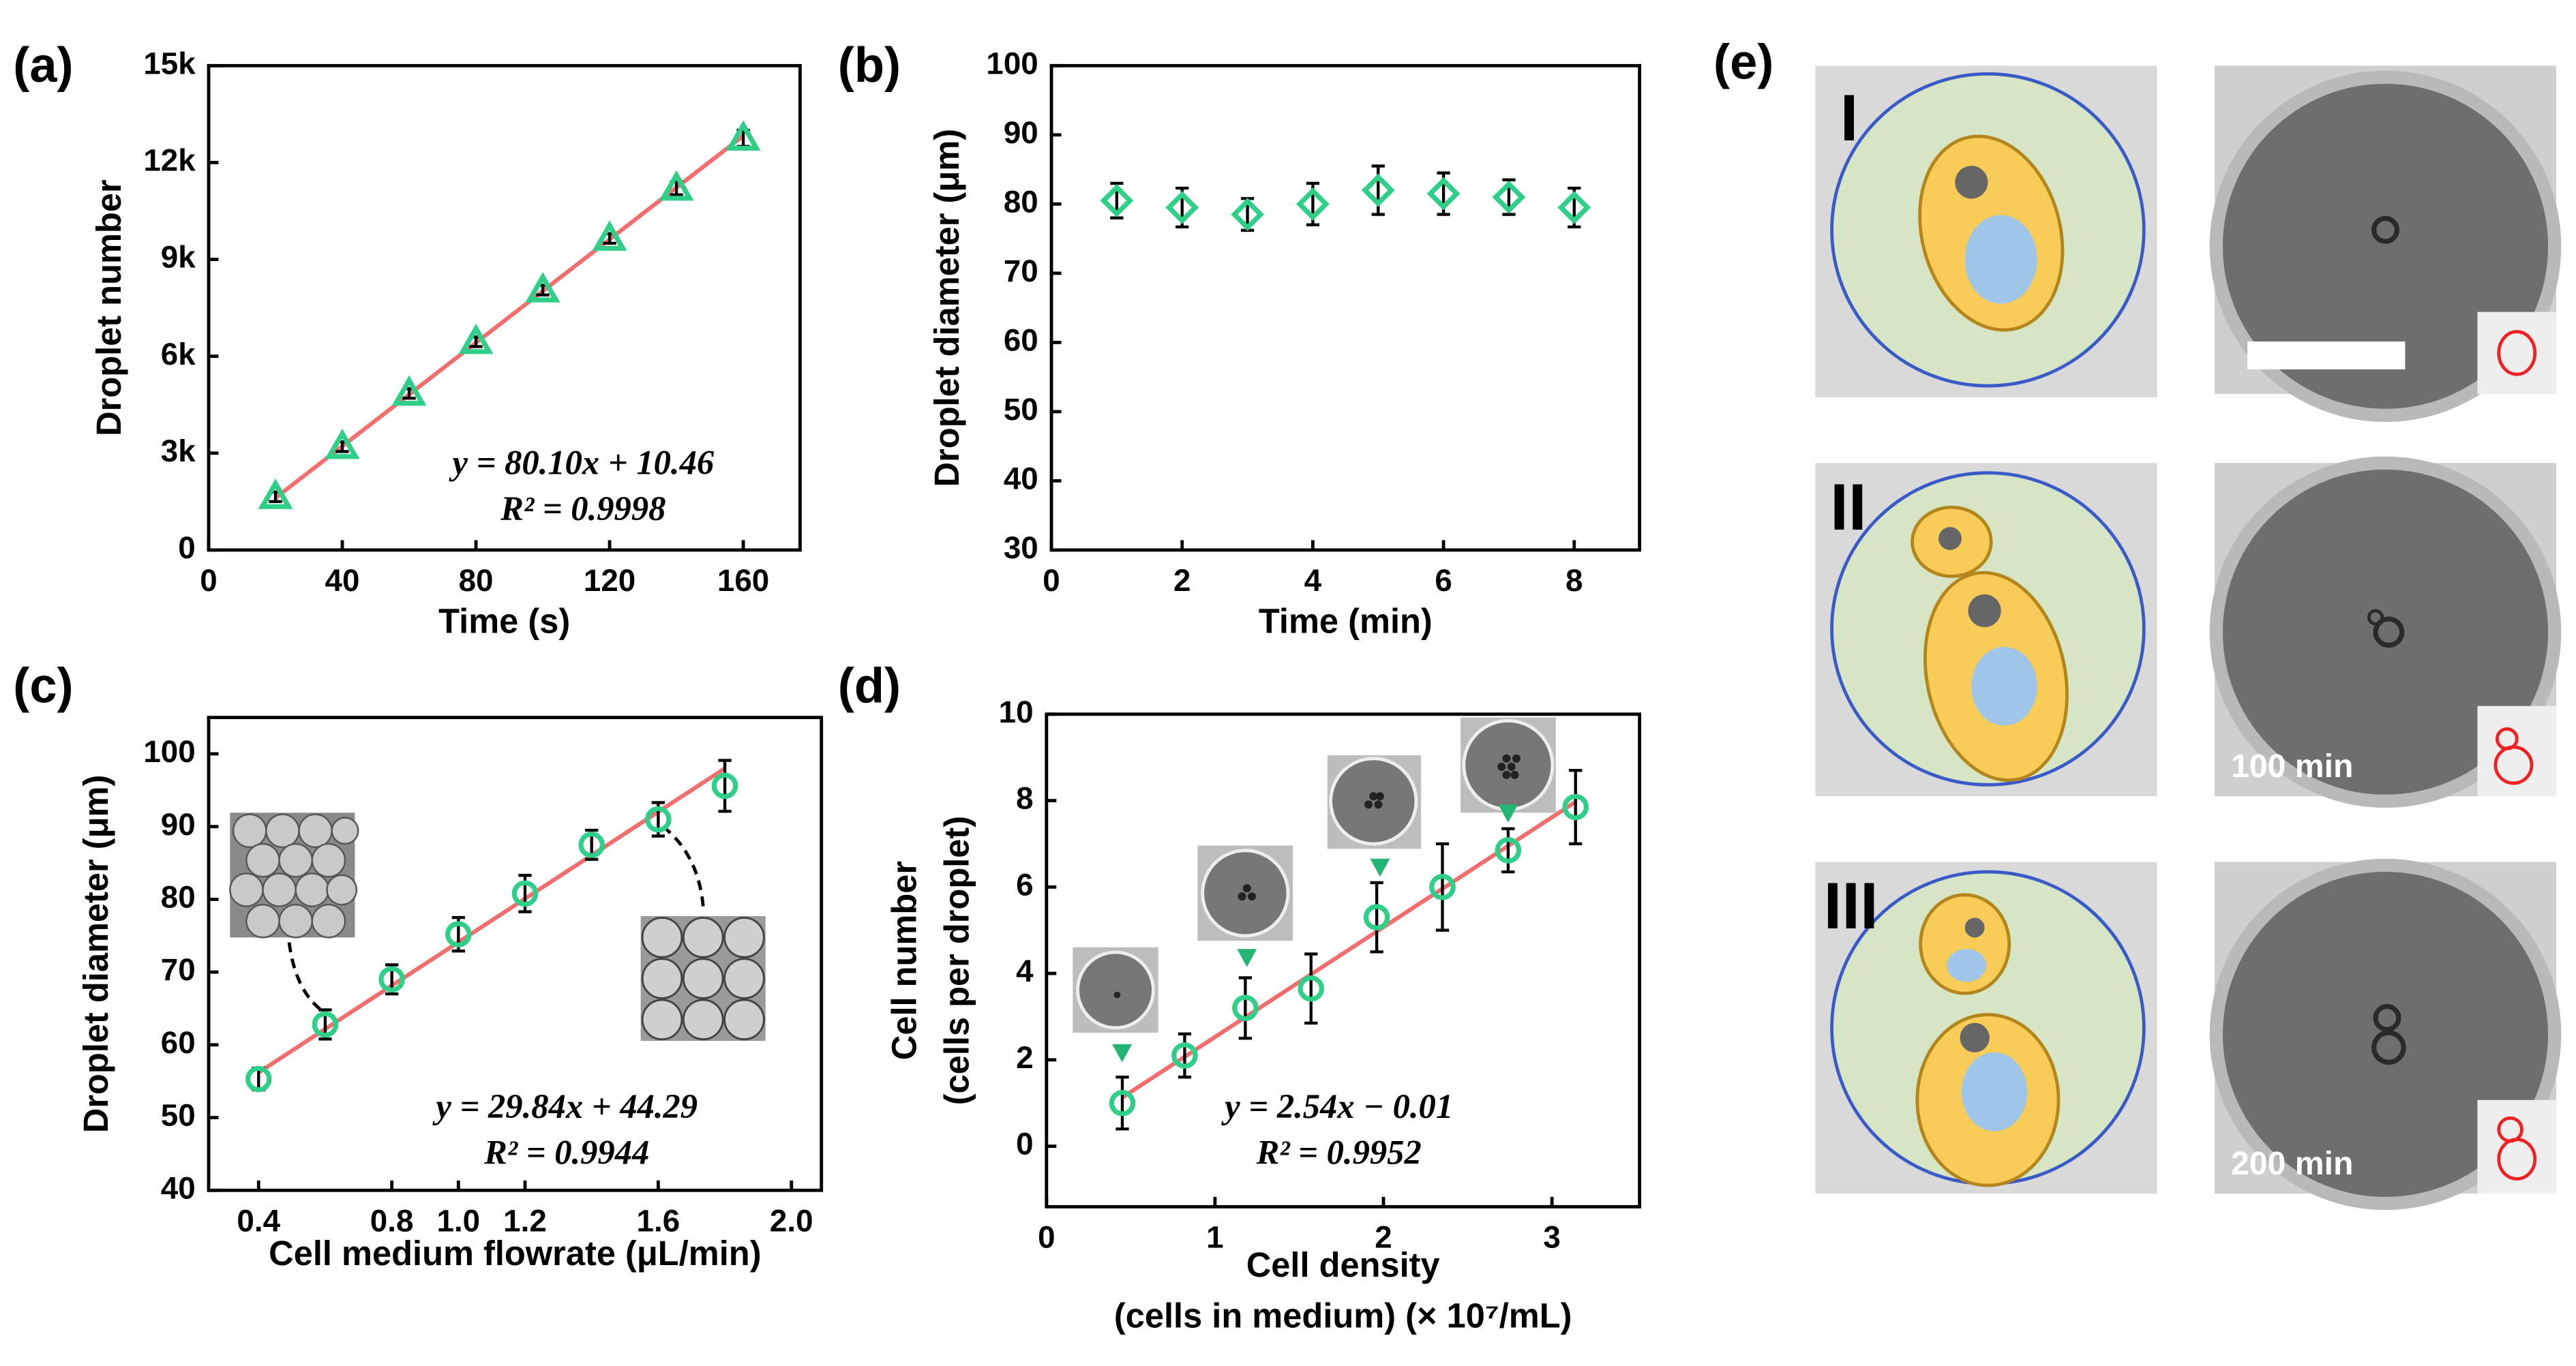 The image size is (2576, 1366). I want to click on equation: y = 80.10x + 10.46, so click(582, 463).